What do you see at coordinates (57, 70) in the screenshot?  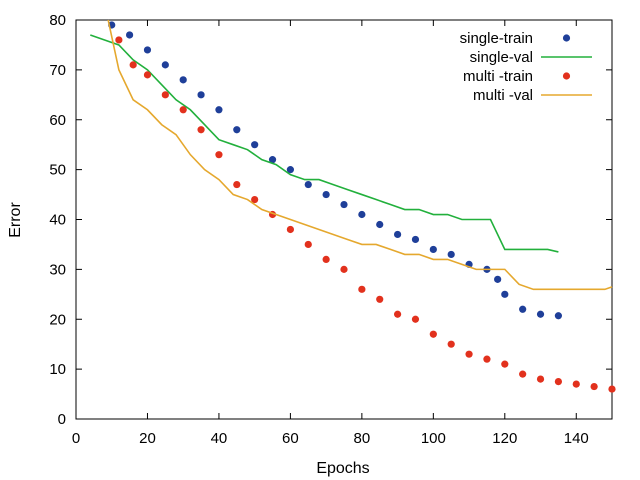 I see `y-tick-label: 70` at bounding box center [57, 70].